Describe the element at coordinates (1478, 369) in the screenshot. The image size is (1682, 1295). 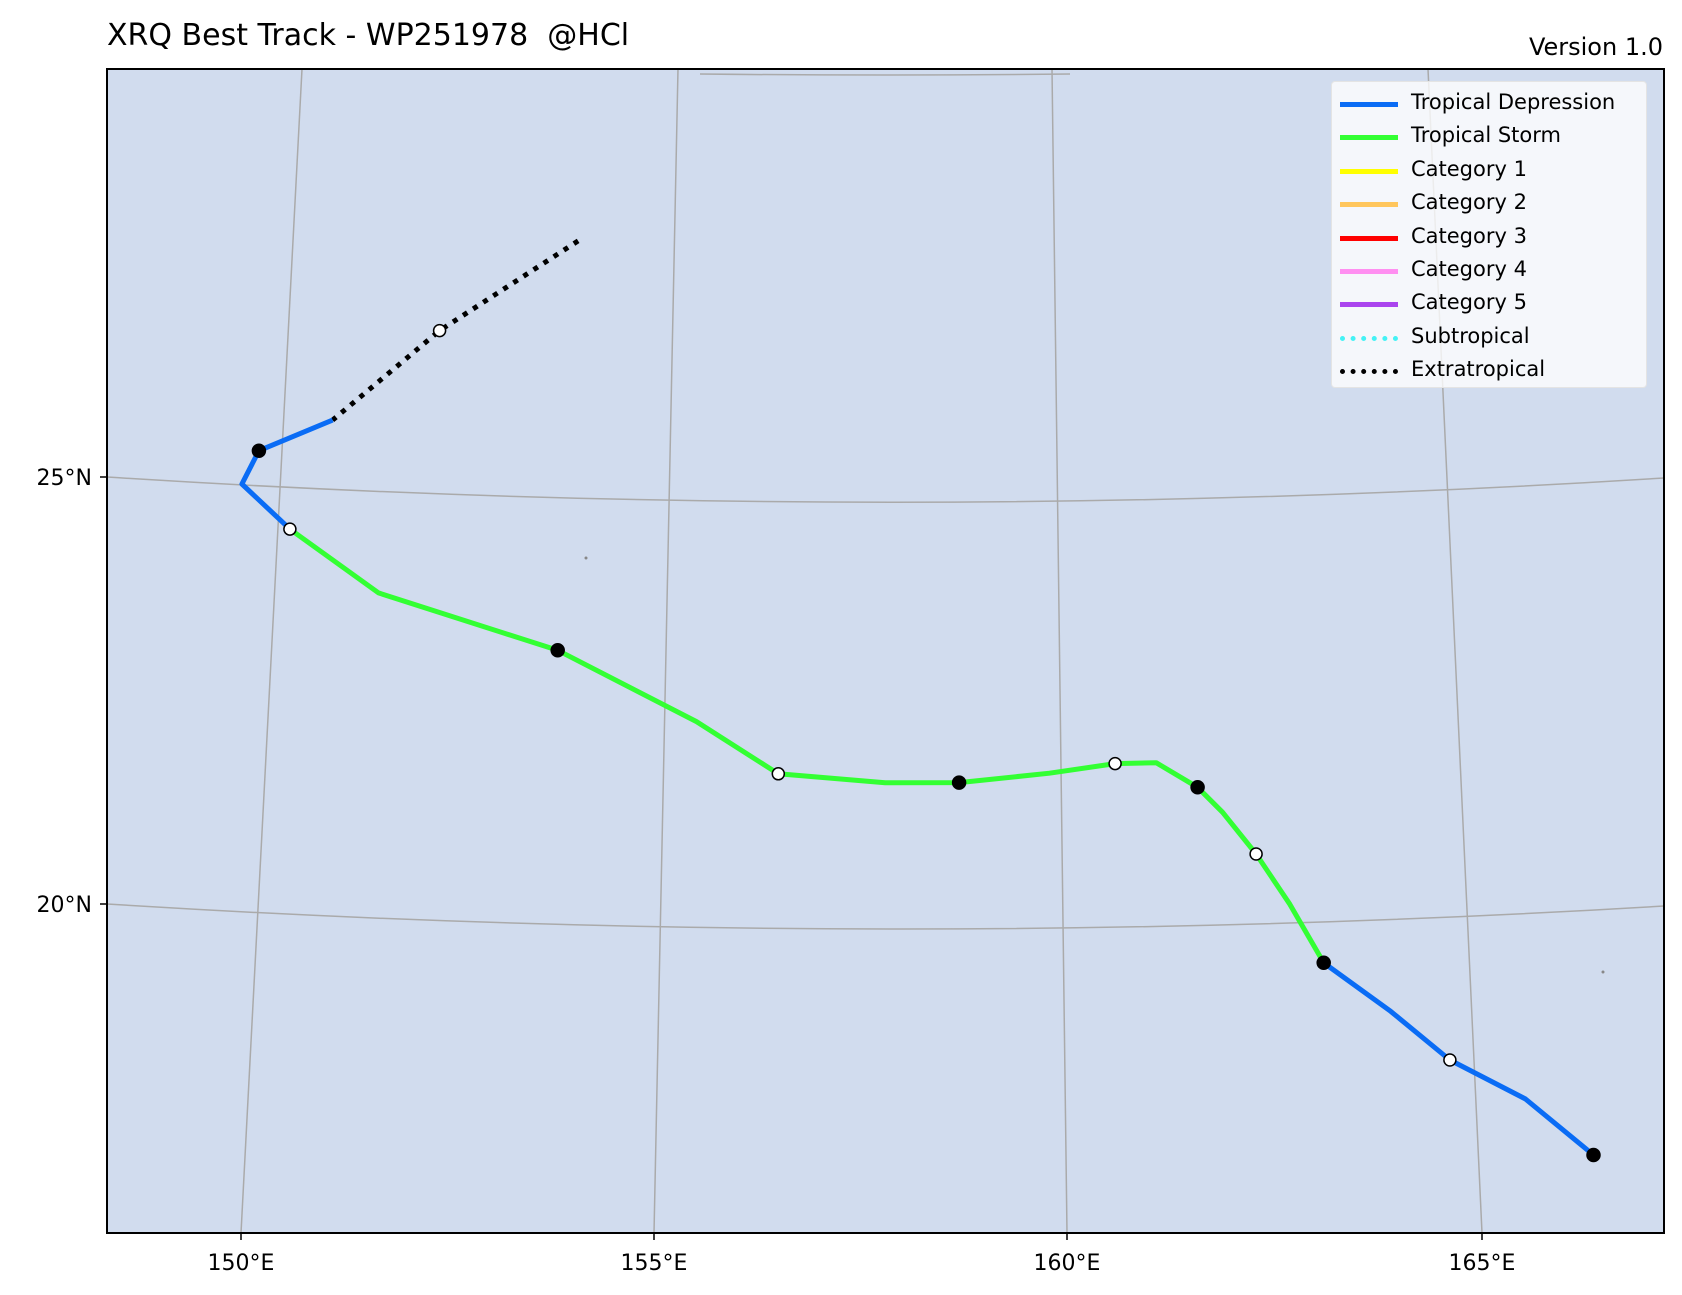
I see `legend-label: Extratropical` at that location.